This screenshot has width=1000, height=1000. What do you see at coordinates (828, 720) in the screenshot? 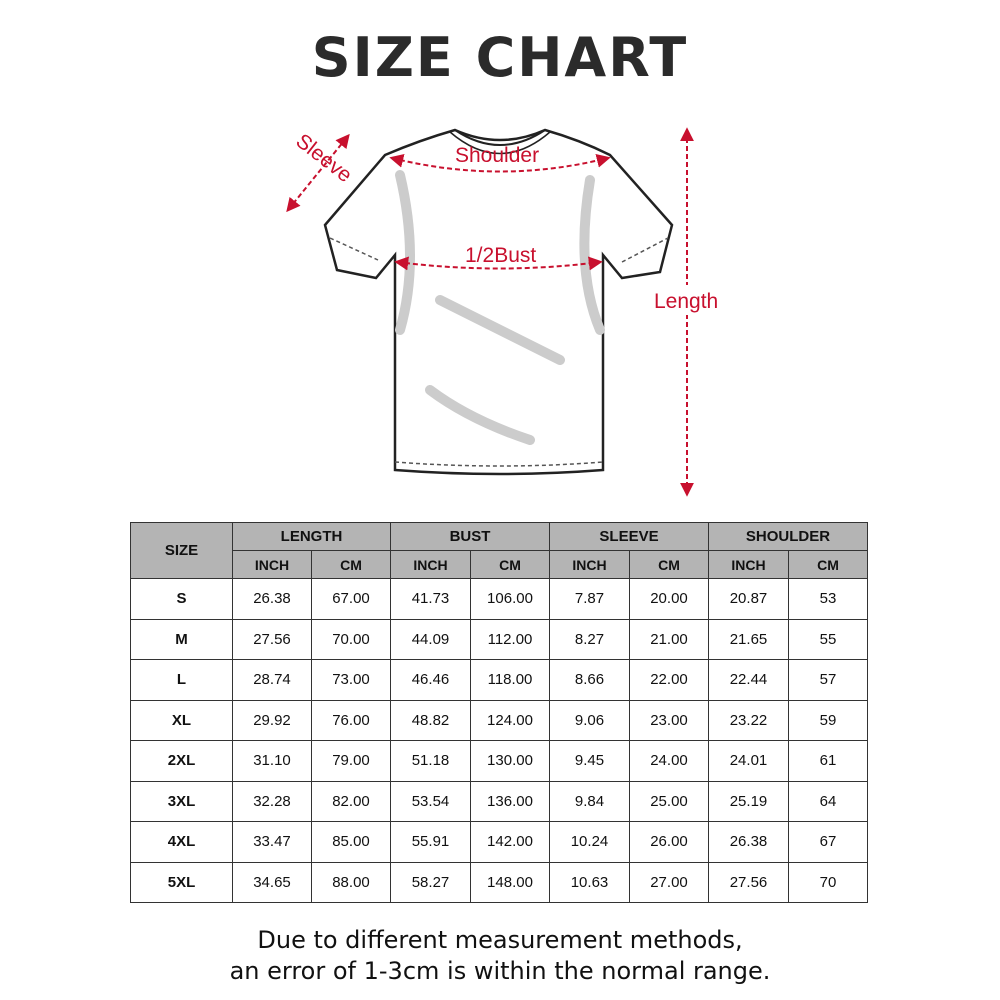
I see `measurement-cell: 59` at bounding box center [828, 720].